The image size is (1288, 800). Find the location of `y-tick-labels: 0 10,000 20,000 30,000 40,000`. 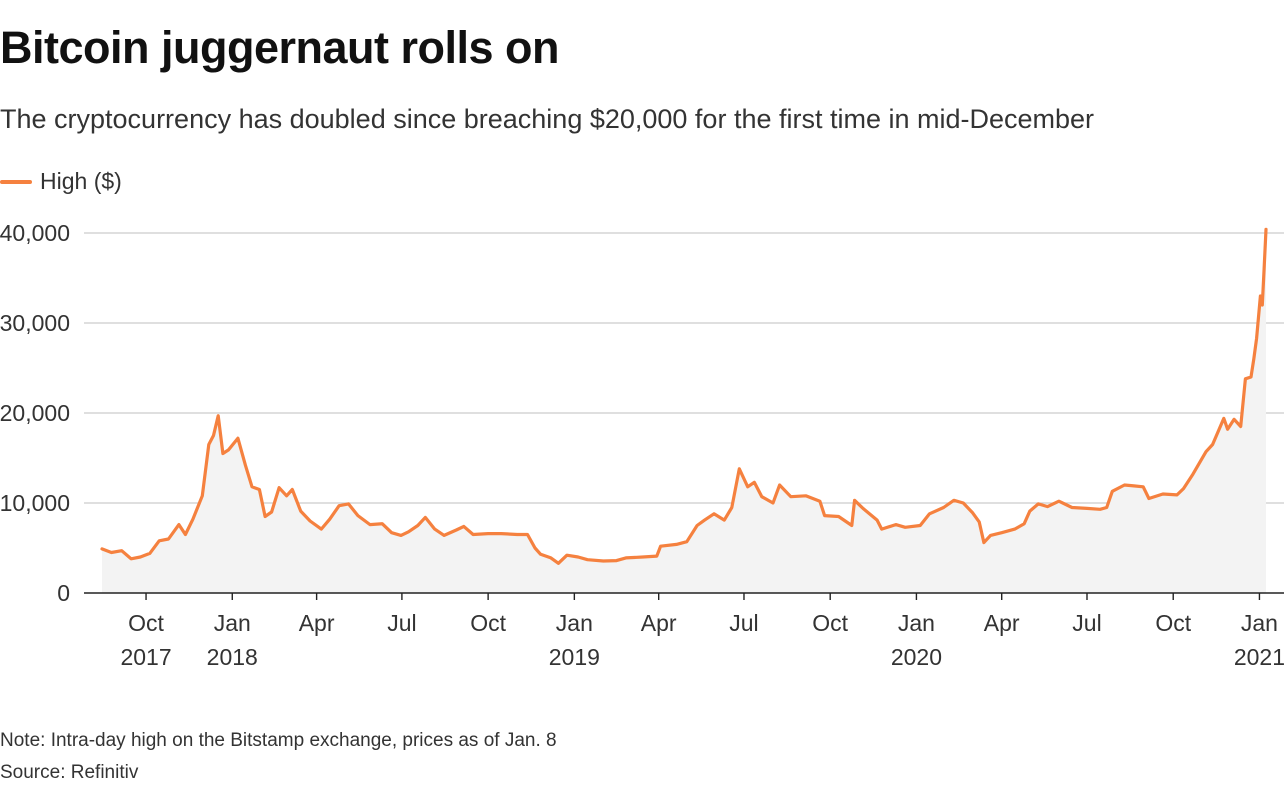

y-tick-labels: 0 10,000 20,000 30,000 40,000 is located at coordinates (35, 413).